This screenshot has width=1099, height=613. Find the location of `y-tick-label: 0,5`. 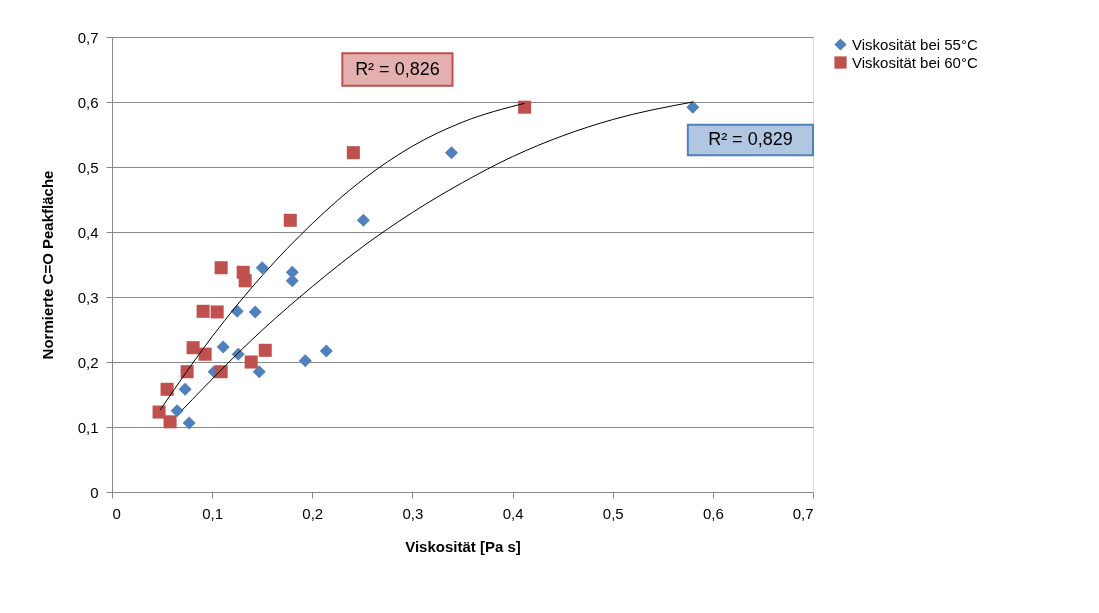

y-tick-label: 0,5 is located at coordinates (88, 167).